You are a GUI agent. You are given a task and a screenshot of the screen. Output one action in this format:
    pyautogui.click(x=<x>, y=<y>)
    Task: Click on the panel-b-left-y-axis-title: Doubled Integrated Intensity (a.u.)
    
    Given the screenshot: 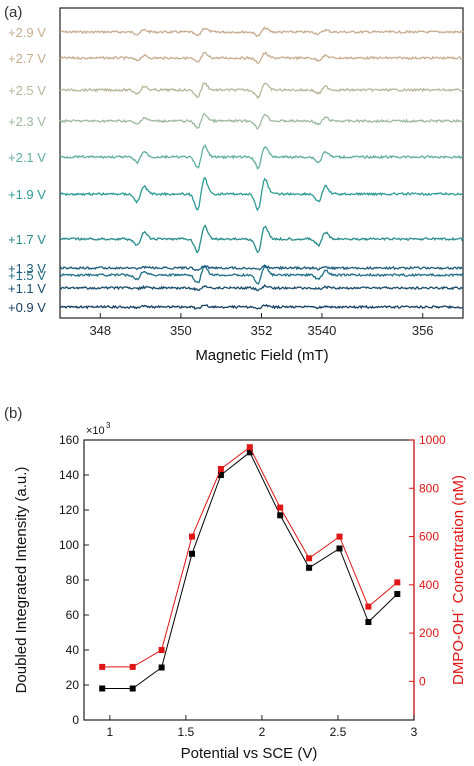 What is the action you would take?
    pyautogui.click(x=21, y=580)
    